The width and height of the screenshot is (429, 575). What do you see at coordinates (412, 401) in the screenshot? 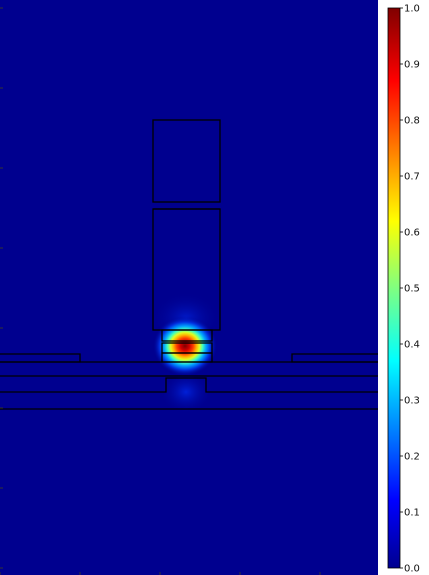
I see `colorbar-tick-label: 0.3` at bounding box center [412, 401].